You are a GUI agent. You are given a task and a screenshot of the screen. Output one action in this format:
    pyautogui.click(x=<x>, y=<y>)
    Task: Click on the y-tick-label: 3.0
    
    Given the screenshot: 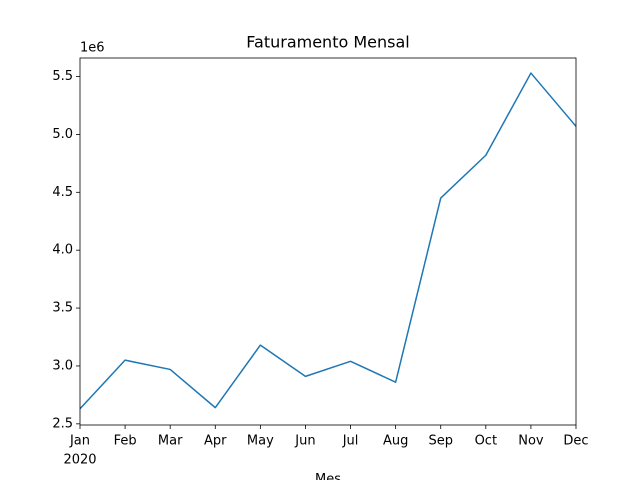 What is the action you would take?
    pyautogui.click(x=62, y=365)
    